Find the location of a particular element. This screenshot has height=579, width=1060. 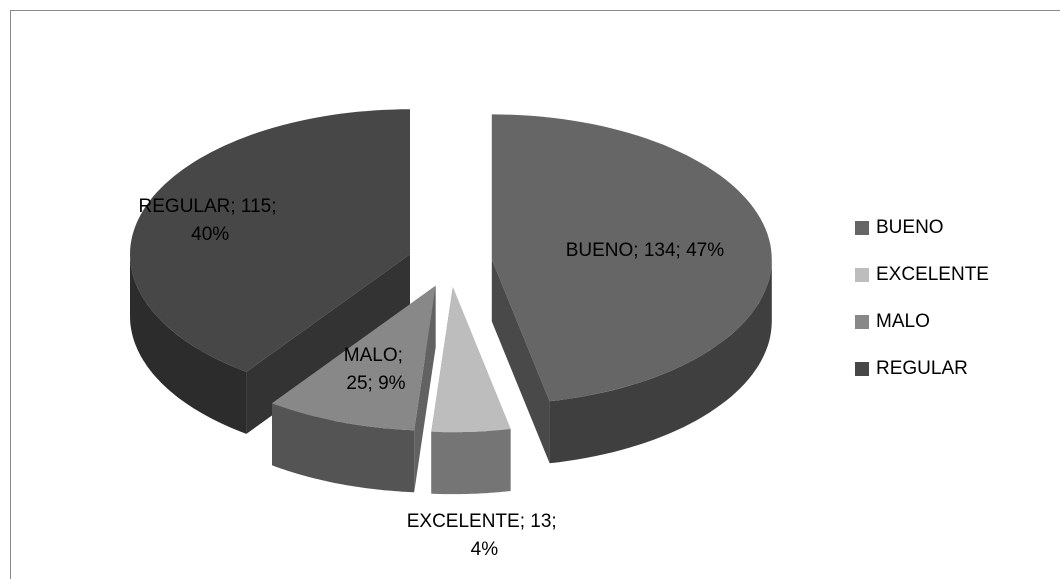

data-label: EXCELENTE; 13; 4% is located at coordinates (484, 535).